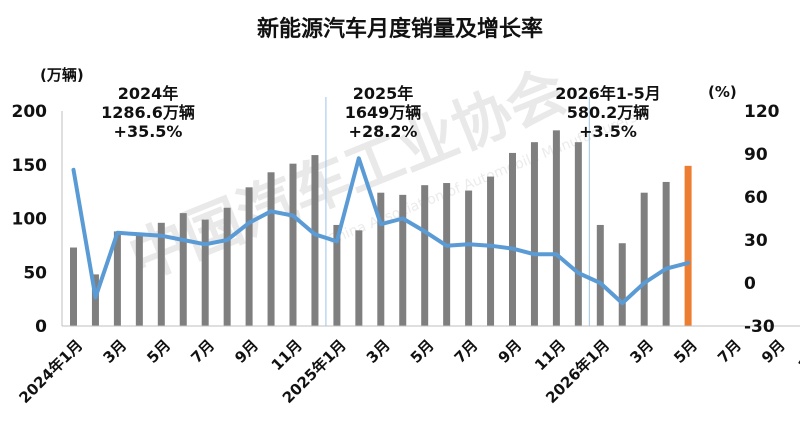 Image resolution: width=800 pixels, height=425 pixels. What do you see at coordinates (762, 219) in the screenshot?
I see `right-axis-ticks: -30 0 30 60 90 120` at bounding box center [762, 219].